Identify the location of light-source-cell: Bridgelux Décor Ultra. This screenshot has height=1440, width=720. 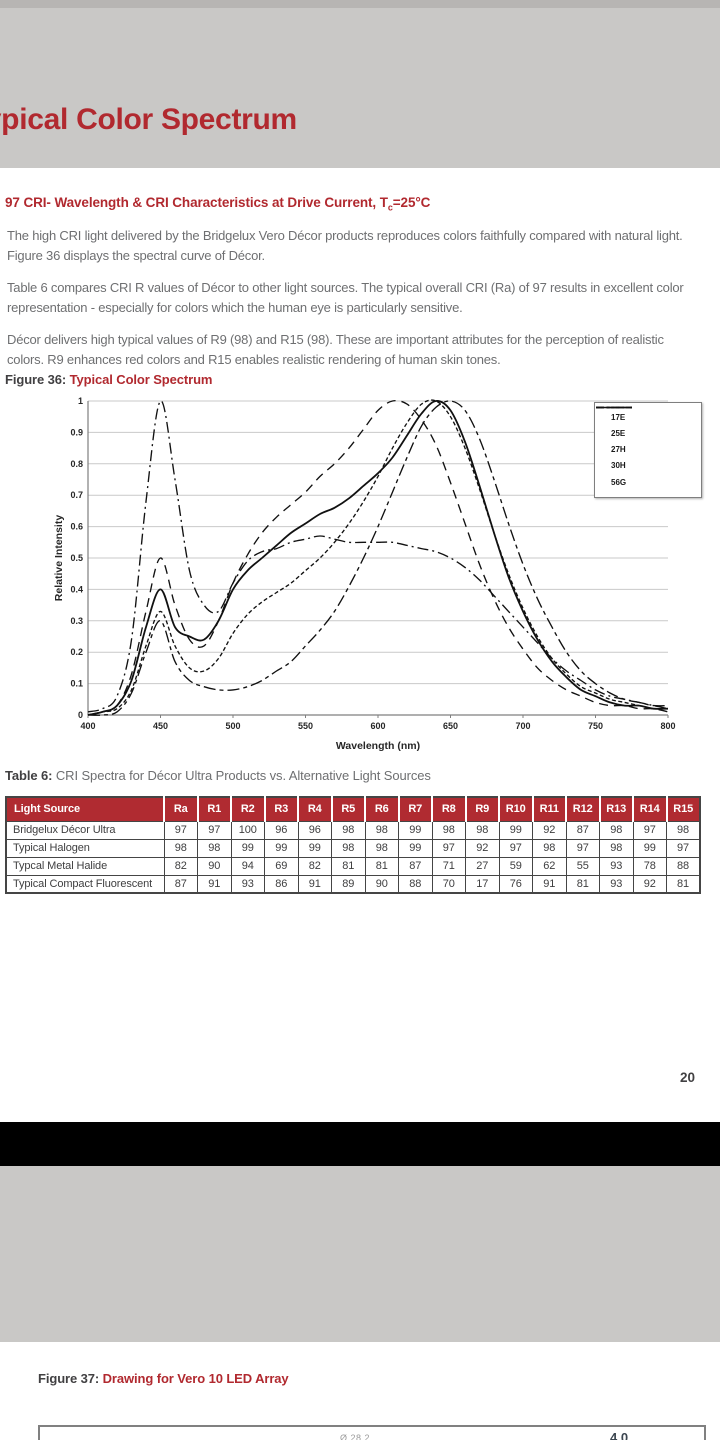
(85, 830).